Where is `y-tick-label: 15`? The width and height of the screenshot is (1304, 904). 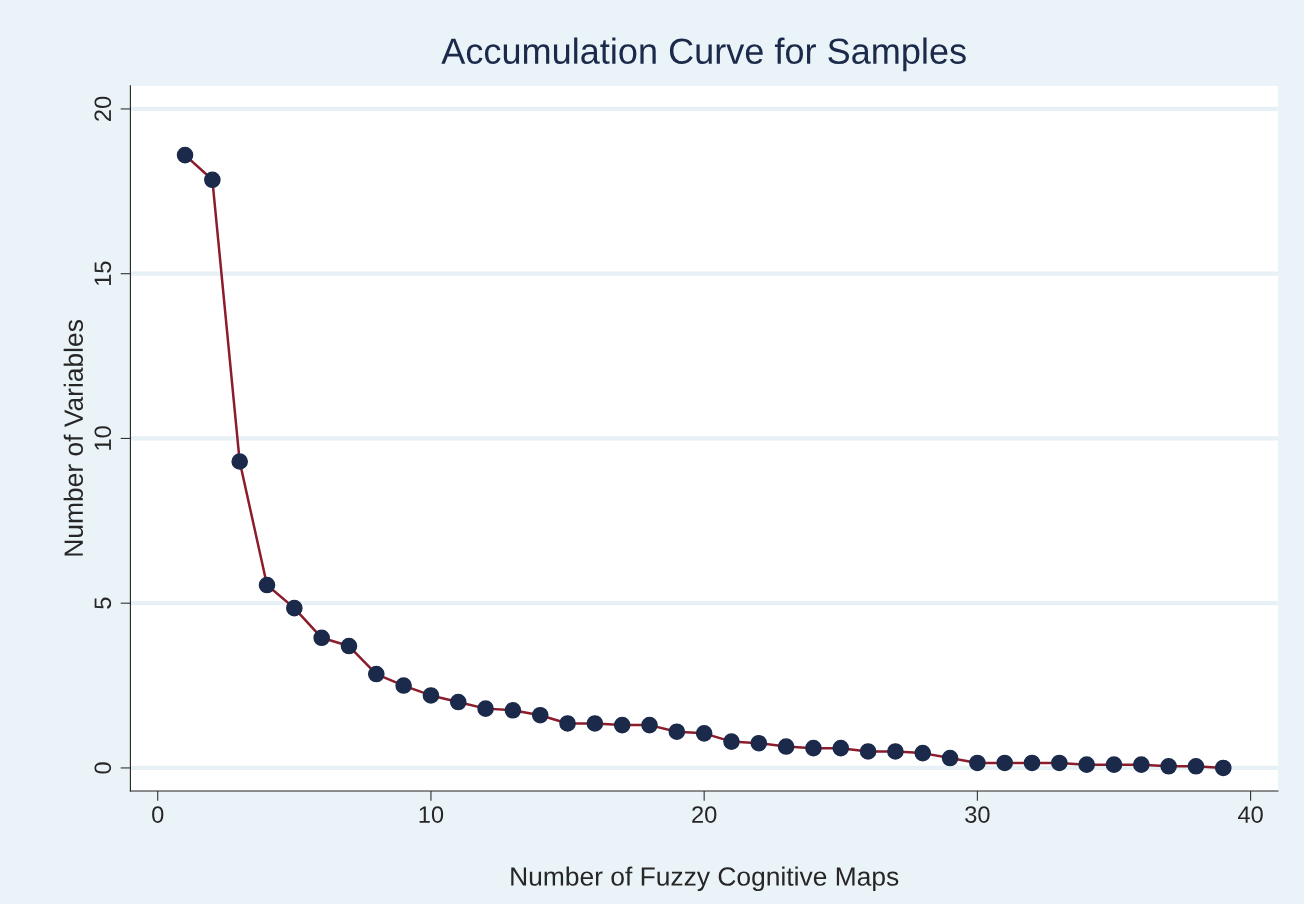 y-tick-label: 15 is located at coordinates (103, 273).